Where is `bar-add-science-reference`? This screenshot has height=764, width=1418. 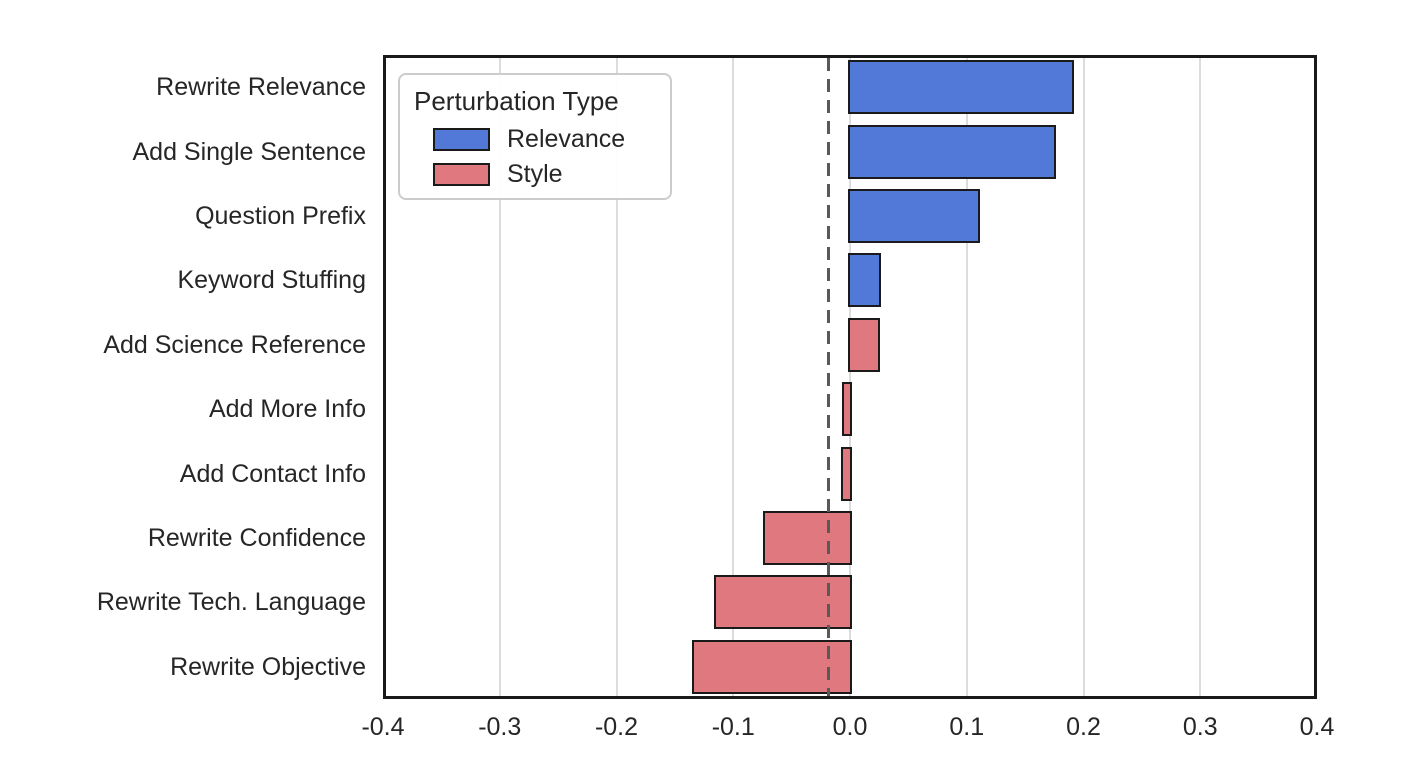
bar-add-science-reference is located at coordinates (864, 344).